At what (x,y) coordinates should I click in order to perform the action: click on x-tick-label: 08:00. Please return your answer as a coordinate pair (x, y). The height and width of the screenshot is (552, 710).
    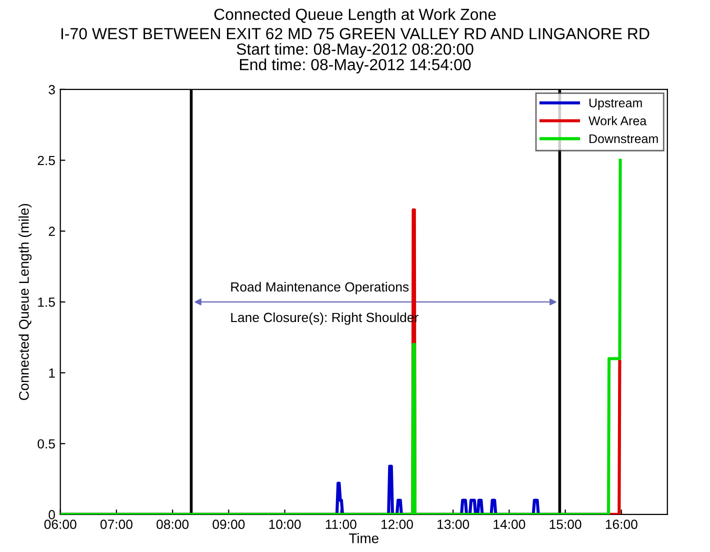
    Looking at the image, I should click on (172, 525).